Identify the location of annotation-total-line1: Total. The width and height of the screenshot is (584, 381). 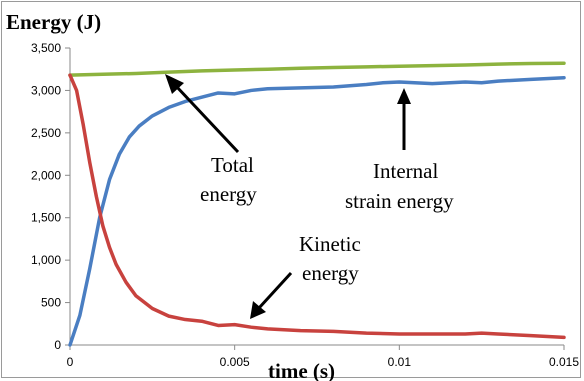
(232, 165).